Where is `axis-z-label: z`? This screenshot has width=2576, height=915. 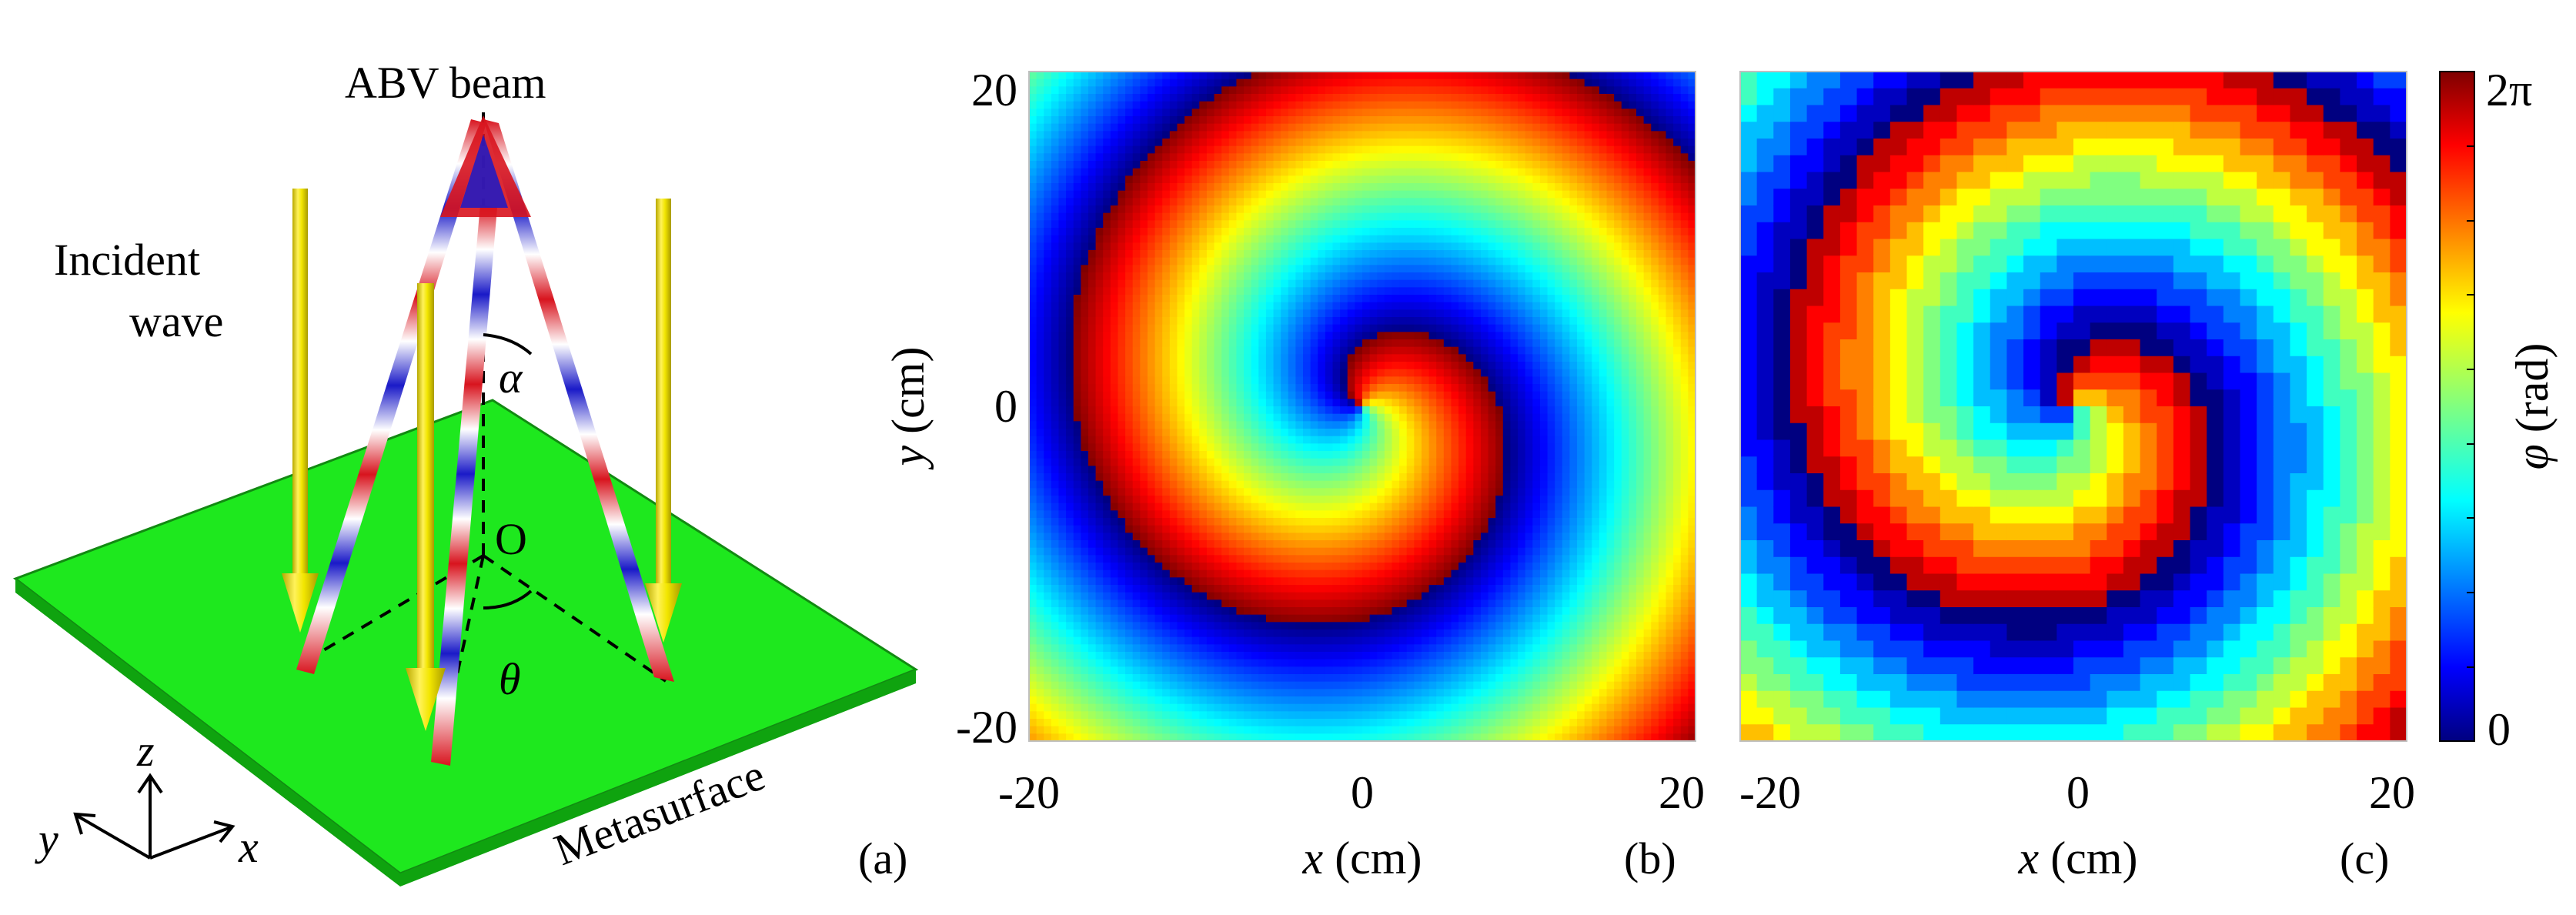
axis-z-label: z is located at coordinates (145, 751).